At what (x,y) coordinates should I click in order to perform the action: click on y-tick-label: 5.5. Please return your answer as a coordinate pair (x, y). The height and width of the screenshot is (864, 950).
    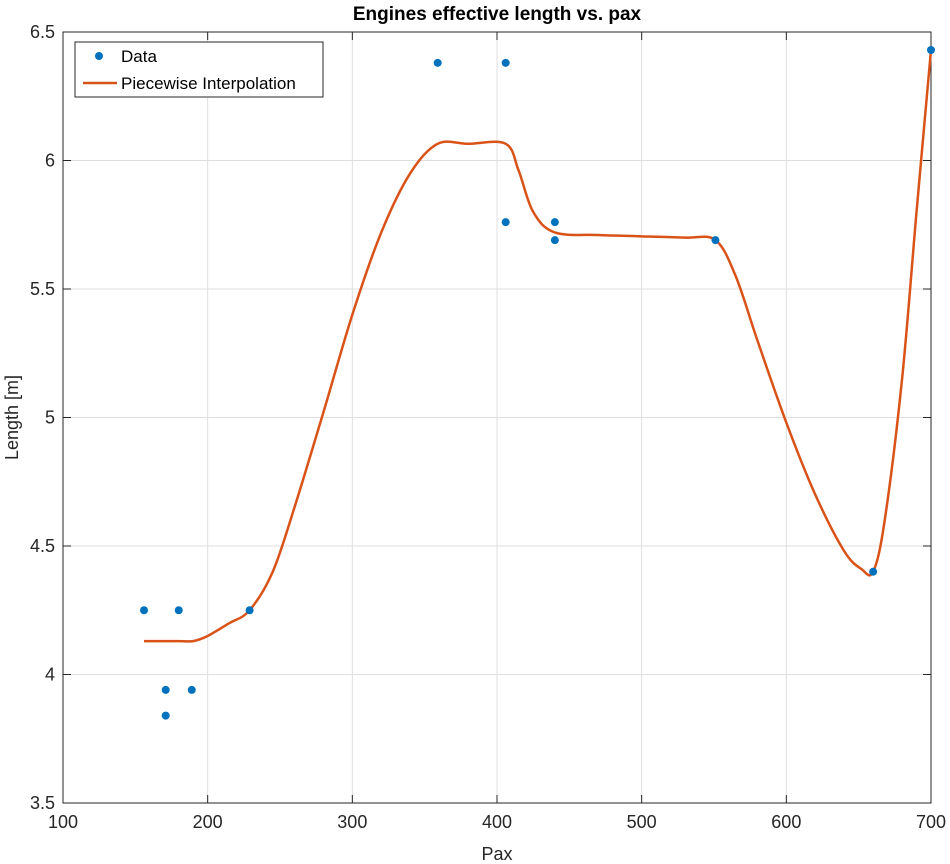
    Looking at the image, I should click on (42, 289).